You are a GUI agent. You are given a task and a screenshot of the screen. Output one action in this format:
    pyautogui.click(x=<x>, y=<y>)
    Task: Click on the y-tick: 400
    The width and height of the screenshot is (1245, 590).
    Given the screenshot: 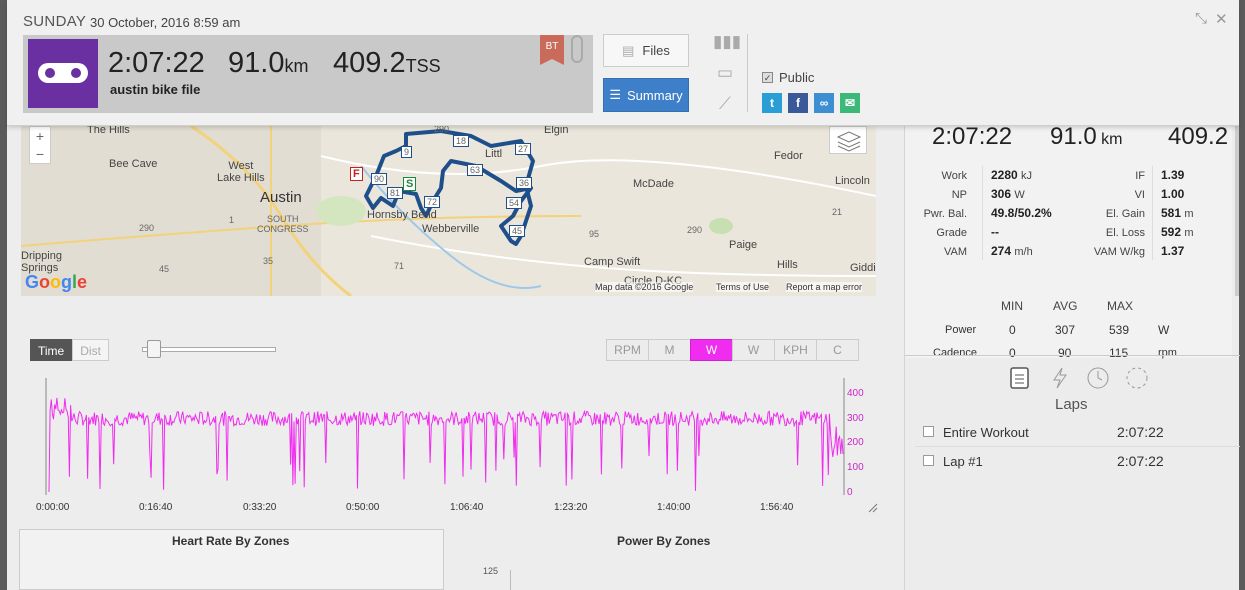 What is the action you would take?
    pyautogui.click(x=855, y=393)
    